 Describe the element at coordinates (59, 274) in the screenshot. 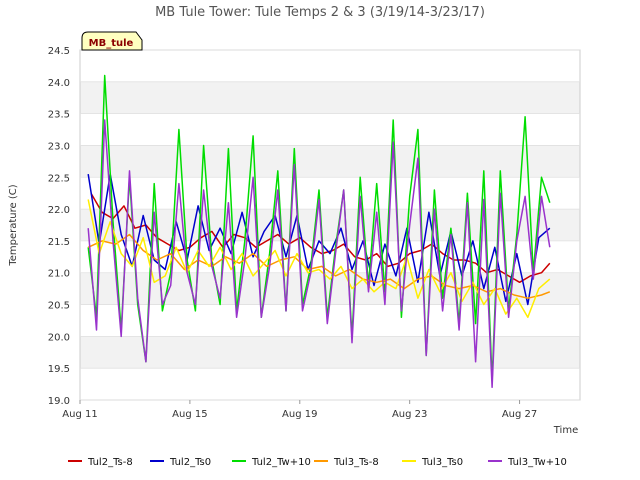

I see `y-tick-label: 21.0` at that location.